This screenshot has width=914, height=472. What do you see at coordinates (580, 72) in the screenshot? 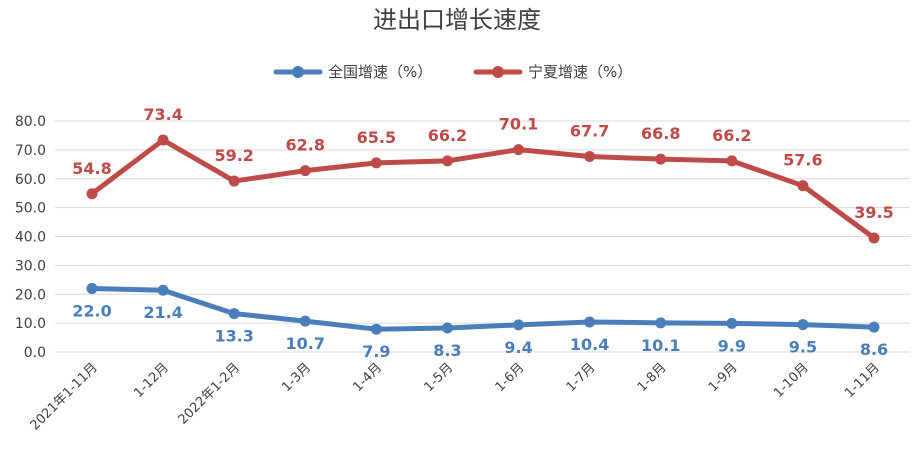
I see `legend-label: 宁夏增速（%）` at bounding box center [580, 72].